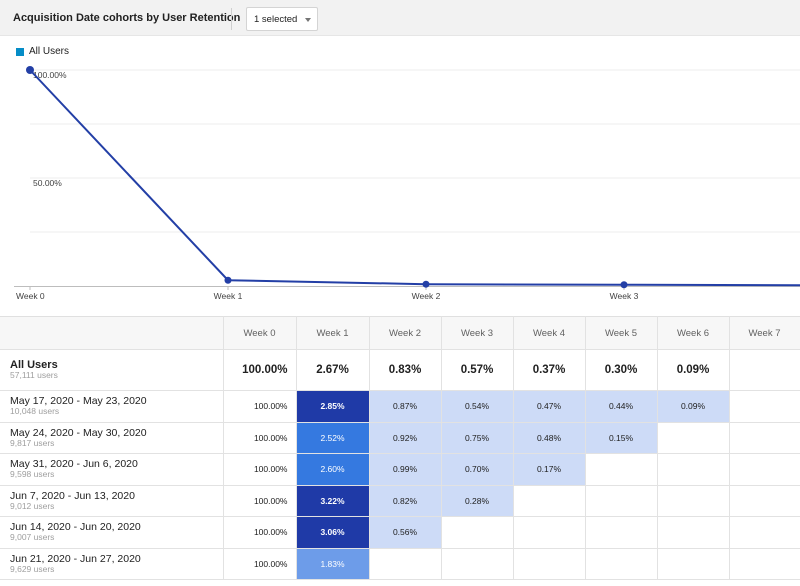 This screenshot has height=586, width=800. I want to click on cohort-row-label: Jun 7, 2020 - Jun 13, 2020 9,012 users, so click(112, 500).